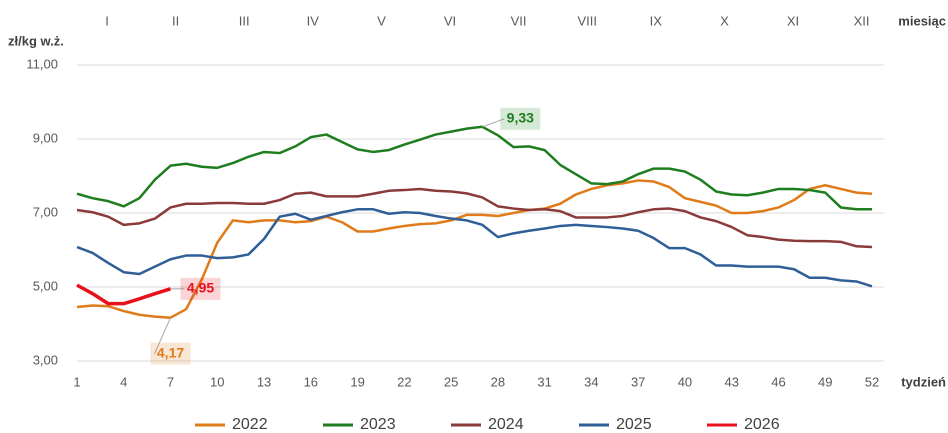 This screenshot has height=433, width=948. Describe the element at coordinates (450, 20) in the screenshot. I see `month-label: VI` at that location.